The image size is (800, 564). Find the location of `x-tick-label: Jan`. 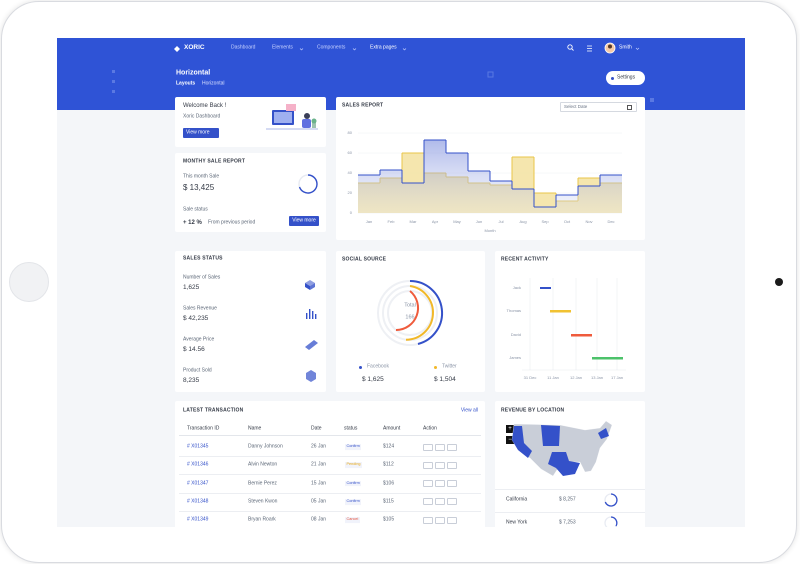

x-tick-label: Jan is located at coordinates (369, 221).